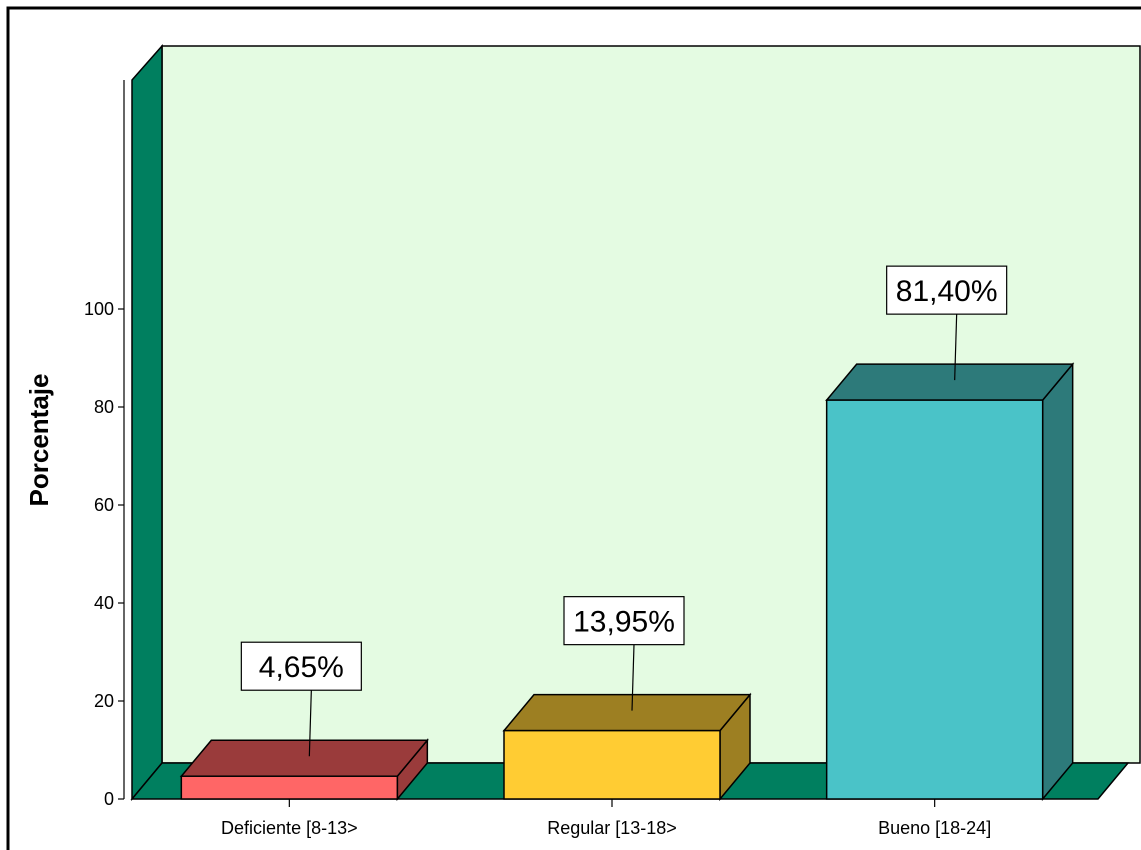 Image resolution: width=1141 pixels, height=850 pixels. Describe the element at coordinates (1057, 582) in the screenshot. I see `bar-side` at that location.